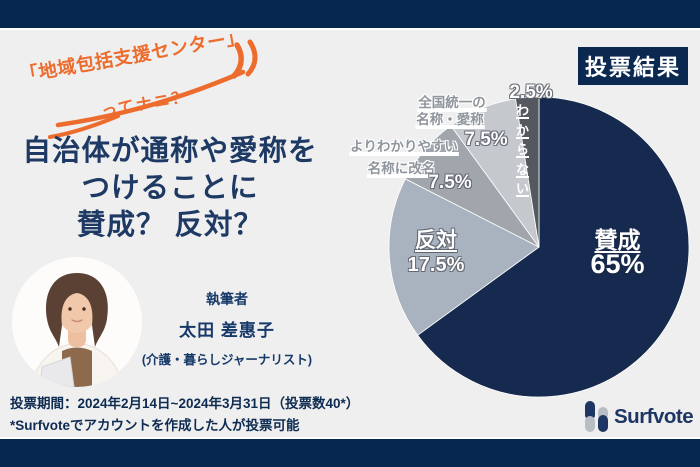 This screenshot has height=467, width=700. Describe the element at coordinates (155, 425) in the screenshot. I see `poll-note-text: *Surfvoteでアカウントを作成した人が投票可能` at that location.